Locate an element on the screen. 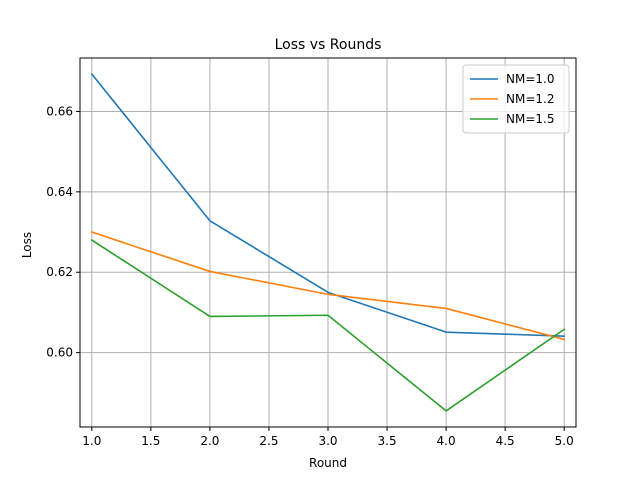 The height and width of the screenshot is (480, 640). x-tick-label: 3.5 is located at coordinates (387, 441).